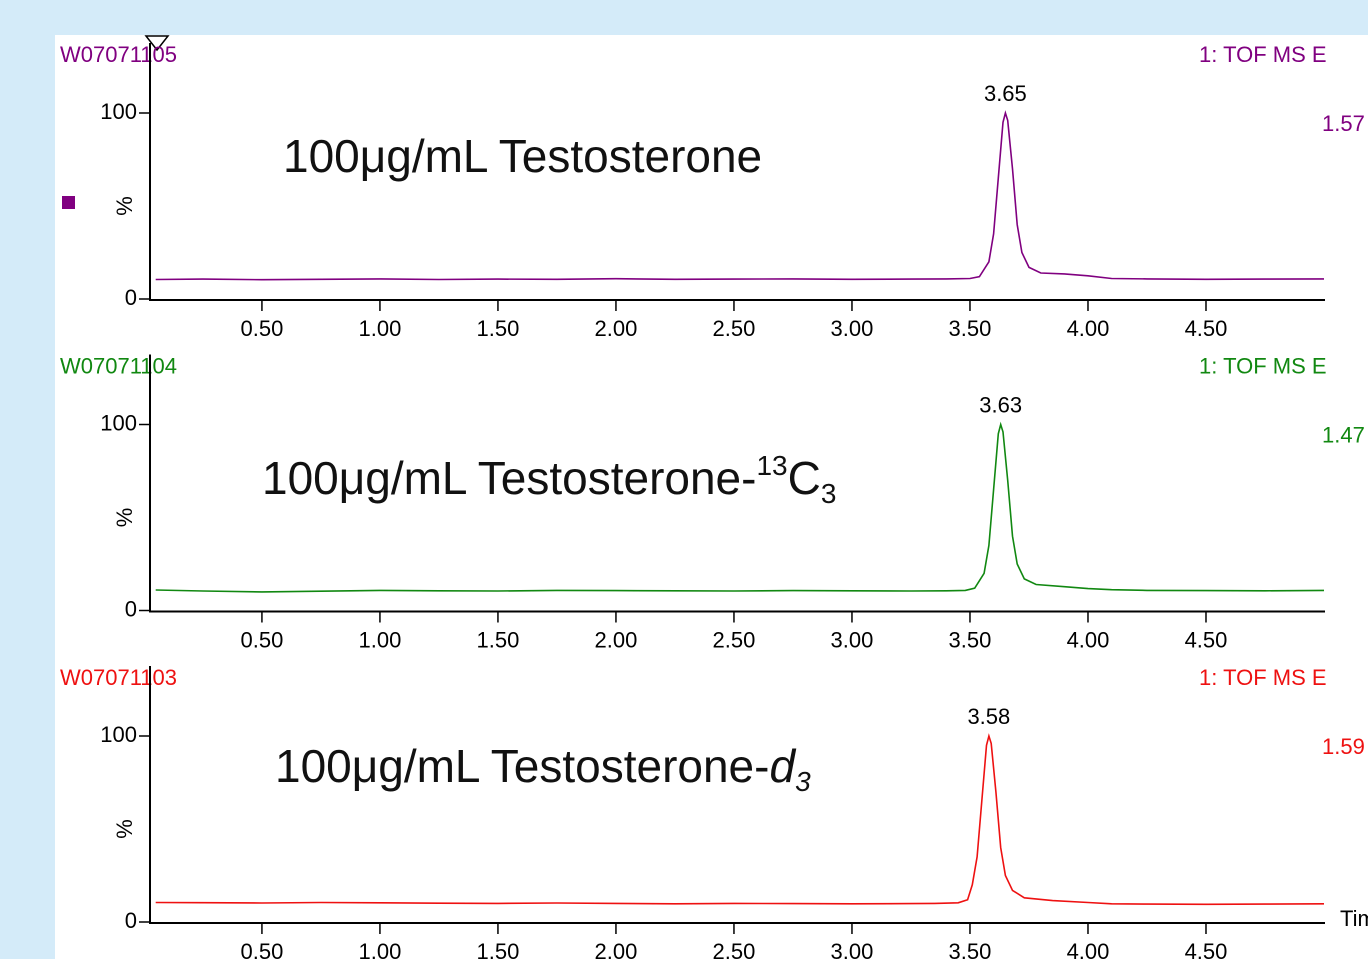 Image resolution: width=1368 pixels, height=959 pixels. What do you see at coordinates (118, 677) in the screenshot?
I see `sample-id: W07071103` at bounding box center [118, 677].